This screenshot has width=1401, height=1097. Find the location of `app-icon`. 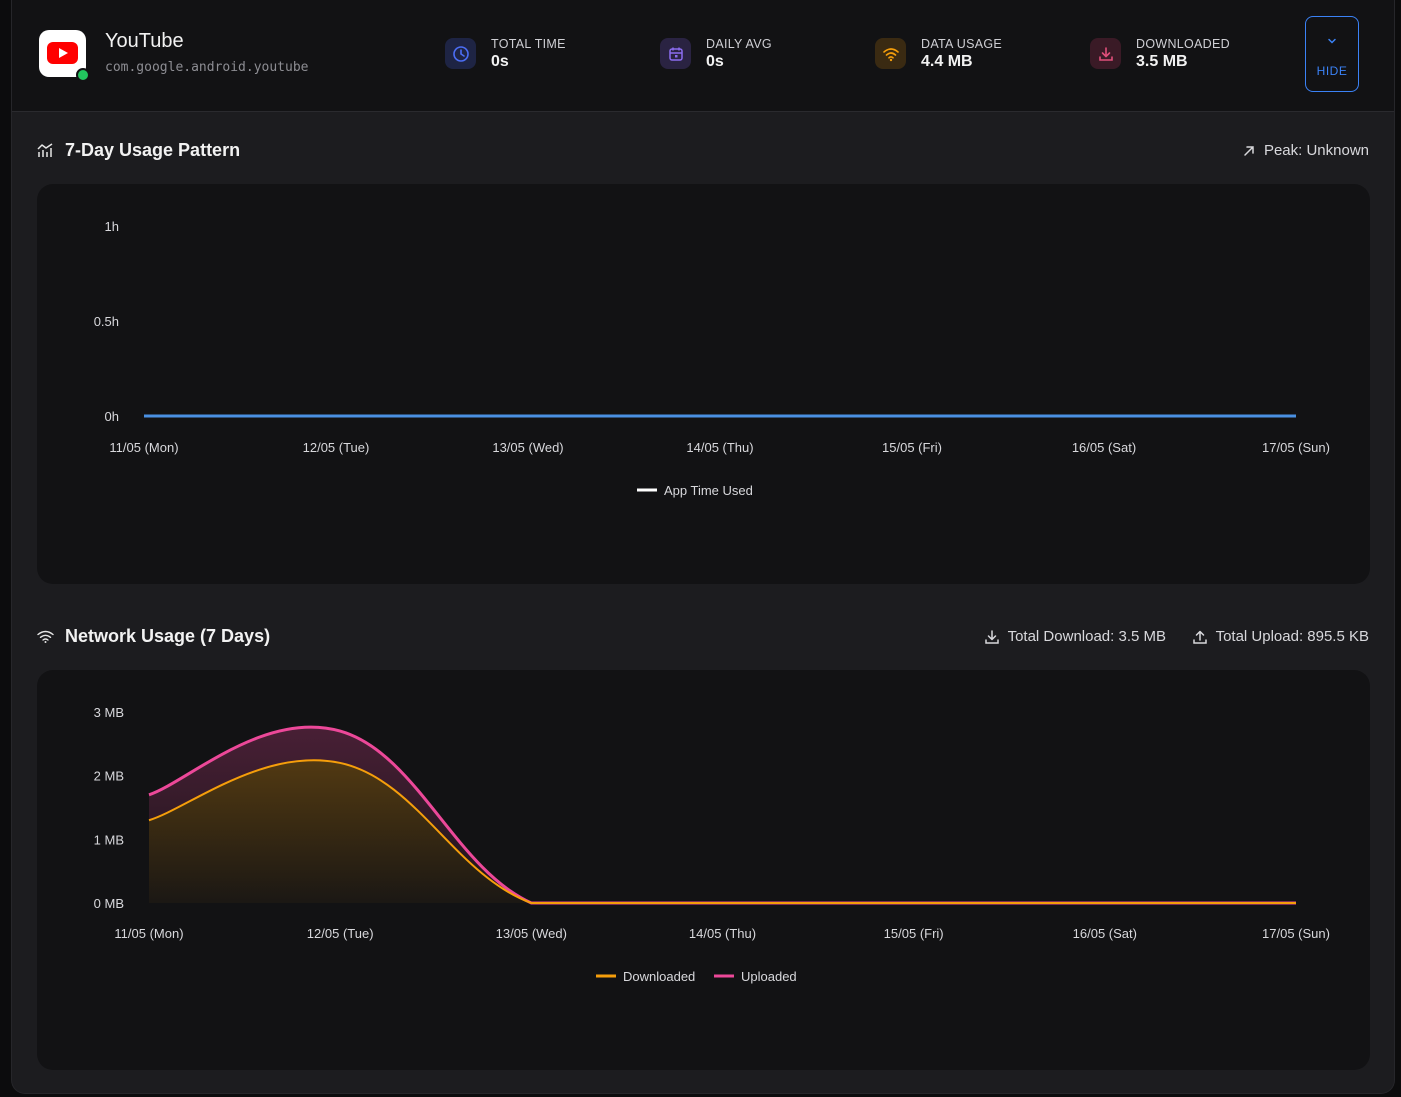

app-icon is located at coordinates (62, 53).